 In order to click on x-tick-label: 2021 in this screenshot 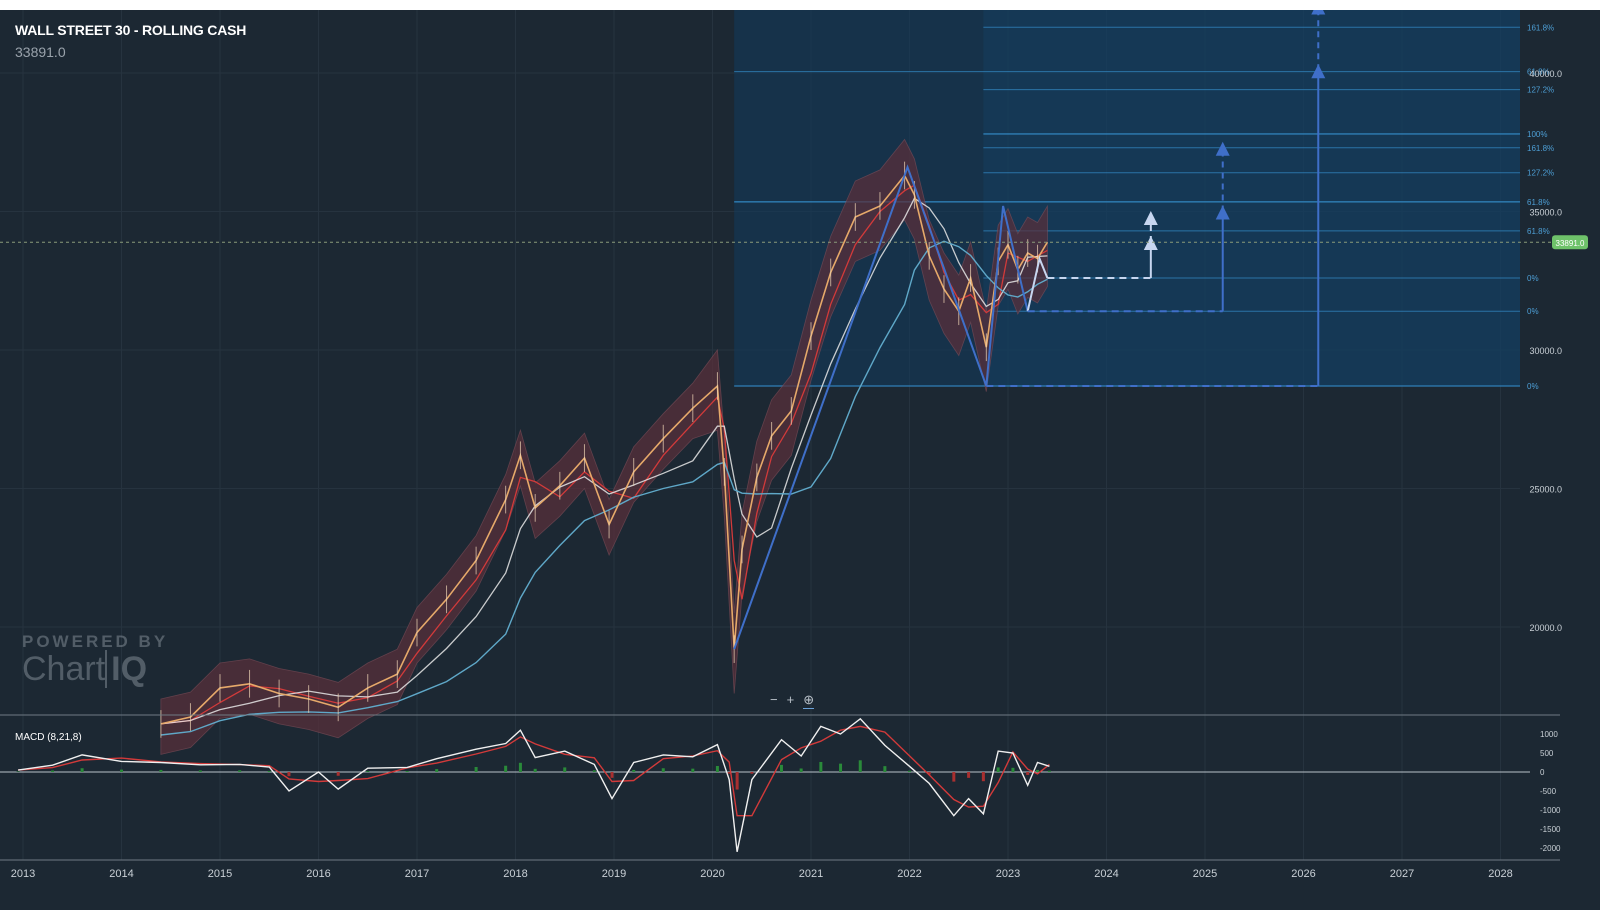, I will do `click(811, 874)`.